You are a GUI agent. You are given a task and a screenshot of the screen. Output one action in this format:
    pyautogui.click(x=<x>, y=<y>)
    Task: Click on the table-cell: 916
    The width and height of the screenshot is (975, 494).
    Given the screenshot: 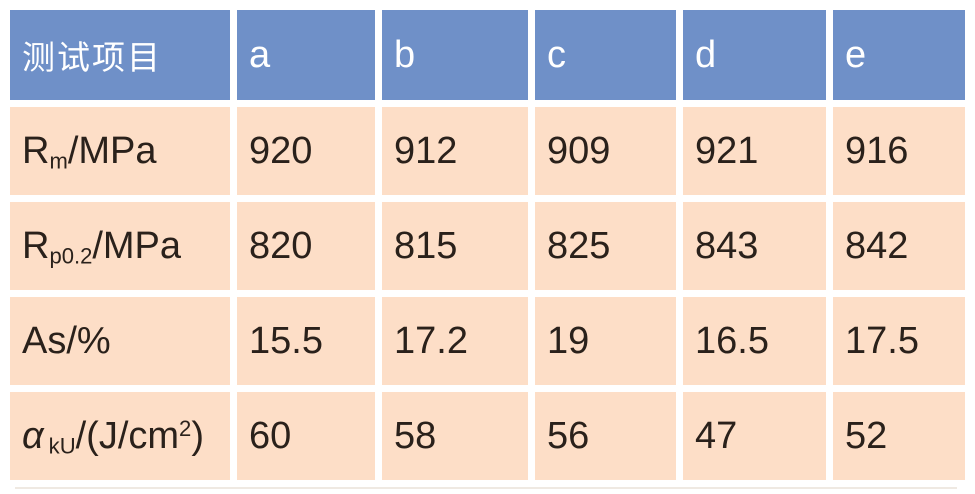 What is the action you would take?
    pyautogui.click(x=899, y=151)
    